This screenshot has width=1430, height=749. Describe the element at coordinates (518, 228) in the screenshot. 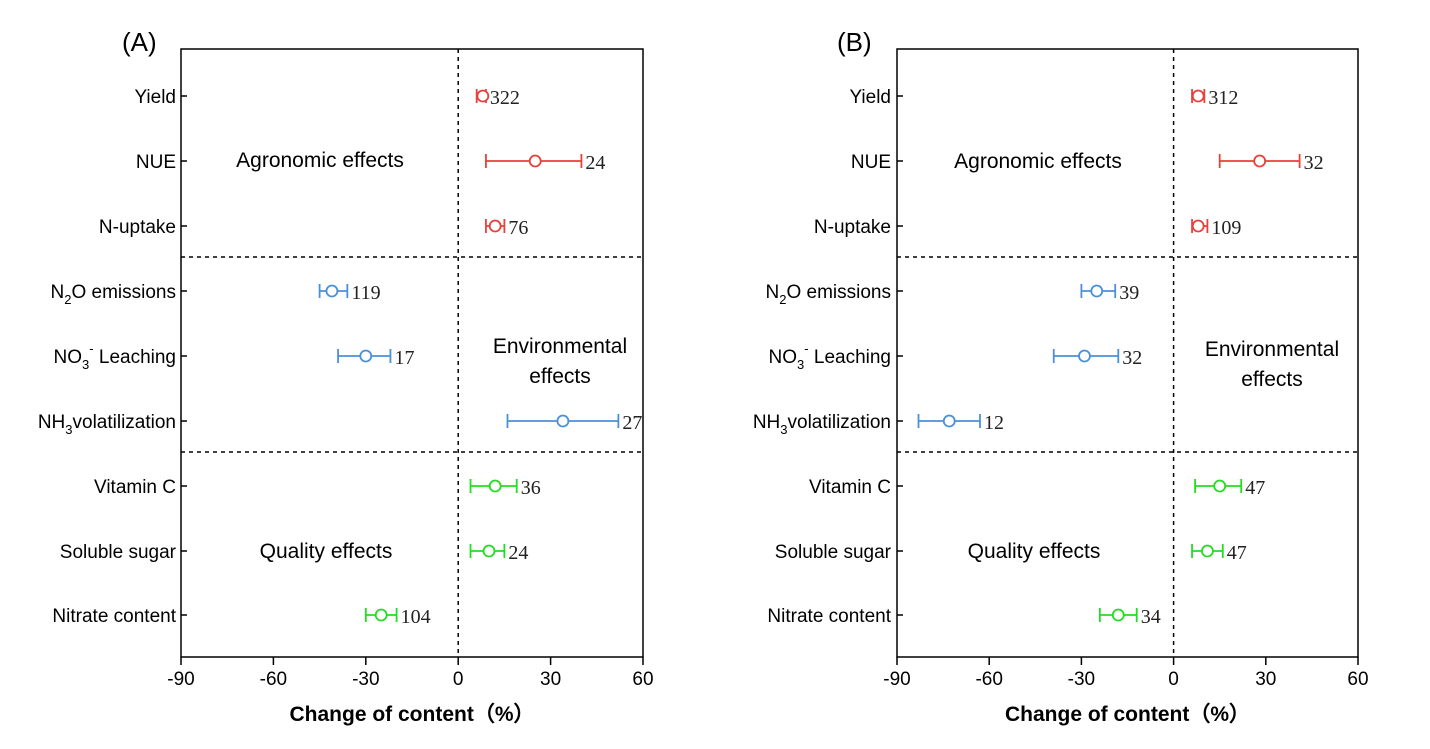

I see `sample-size-label: 76` at that location.